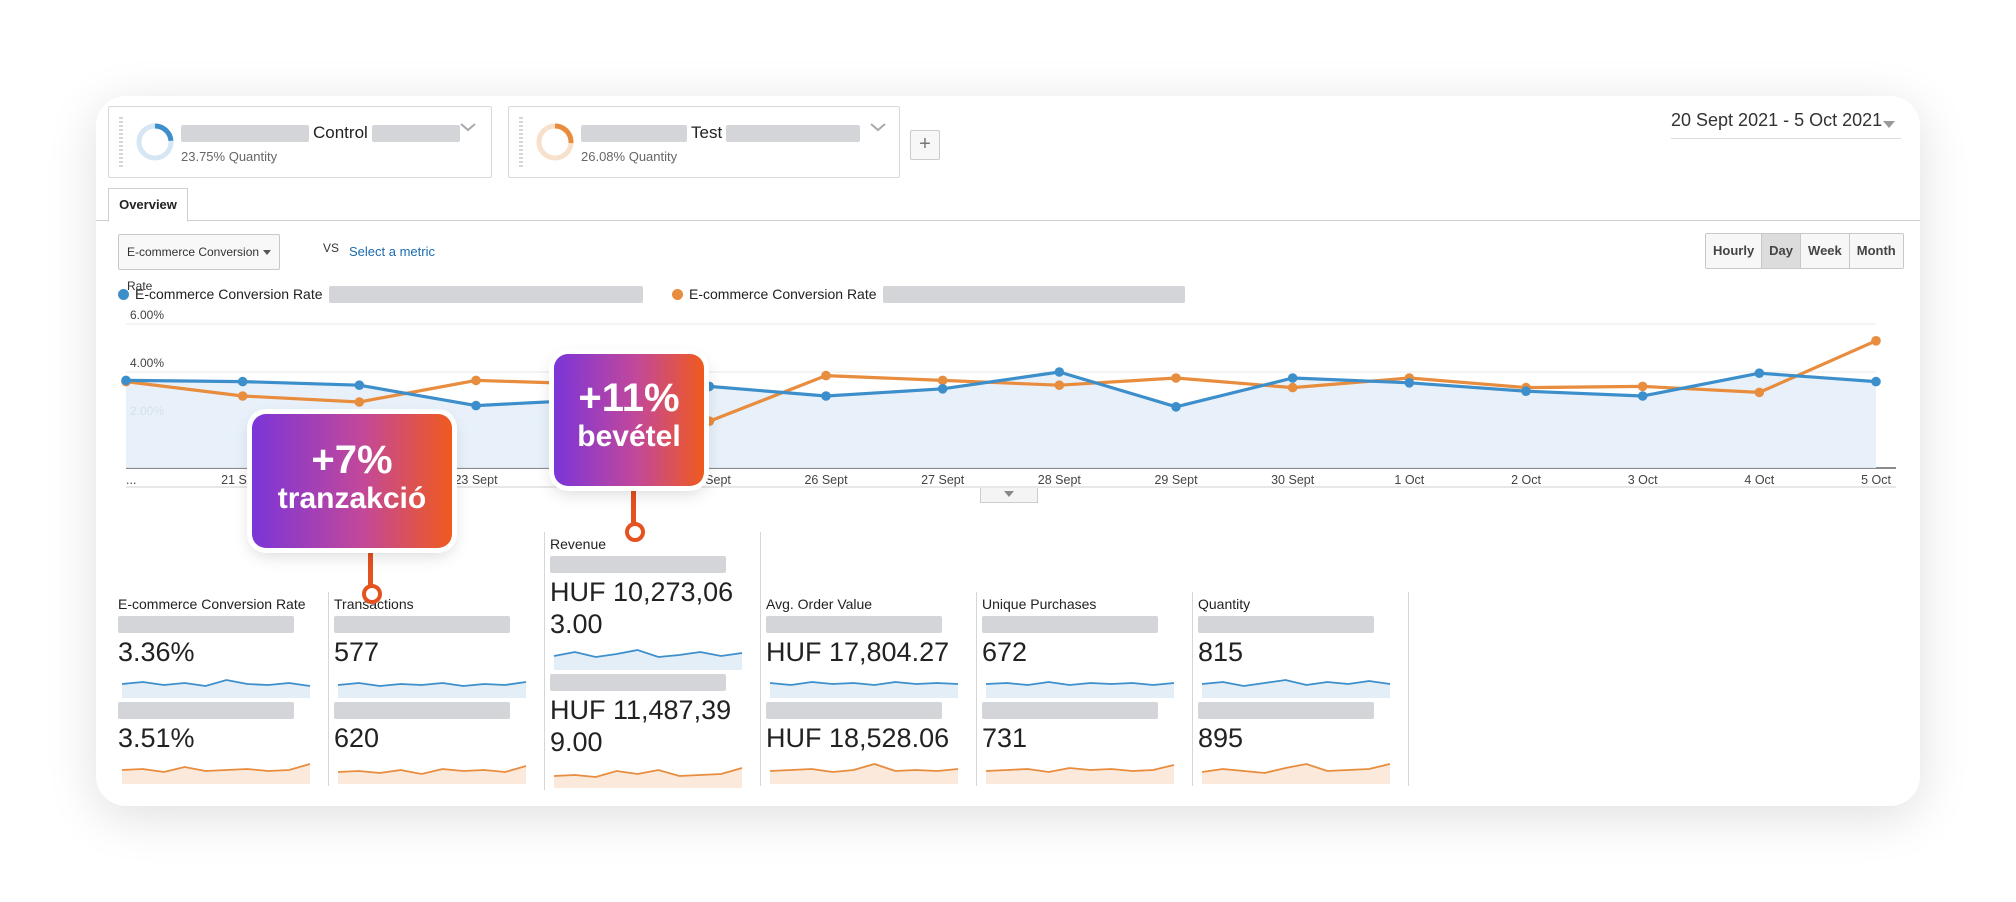  I want to click on scorecard: Transactions 577 620, so click(434, 691).